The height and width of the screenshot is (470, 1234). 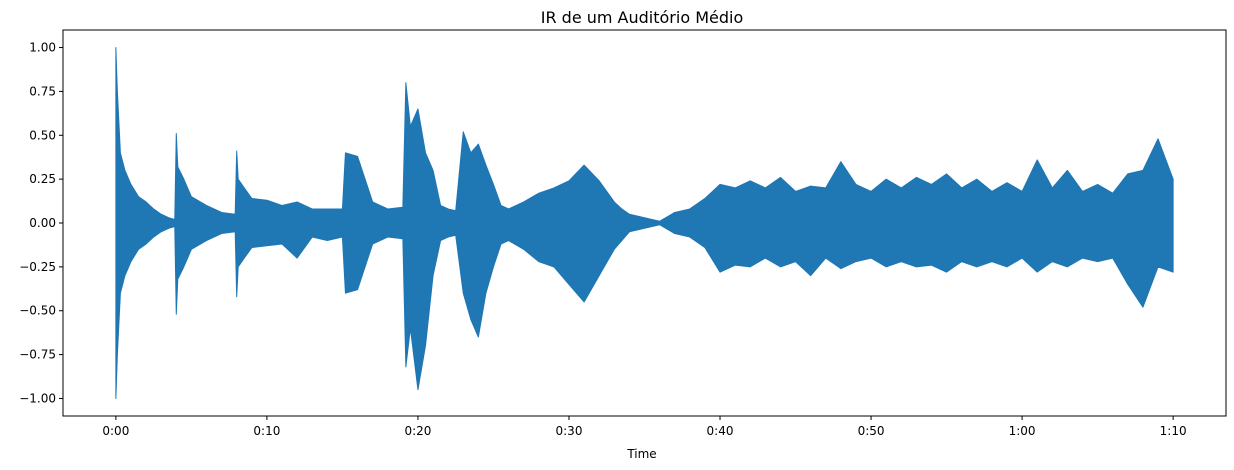 I want to click on x-tick-label: 0:10, so click(x=266, y=431).